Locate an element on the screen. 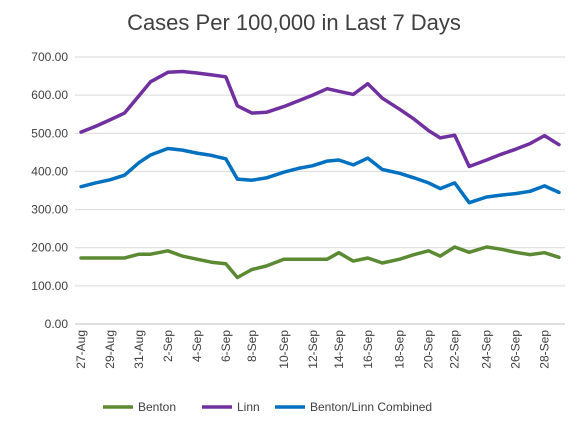  y-tick-label: 400.00 is located at coordinates (49, 171).